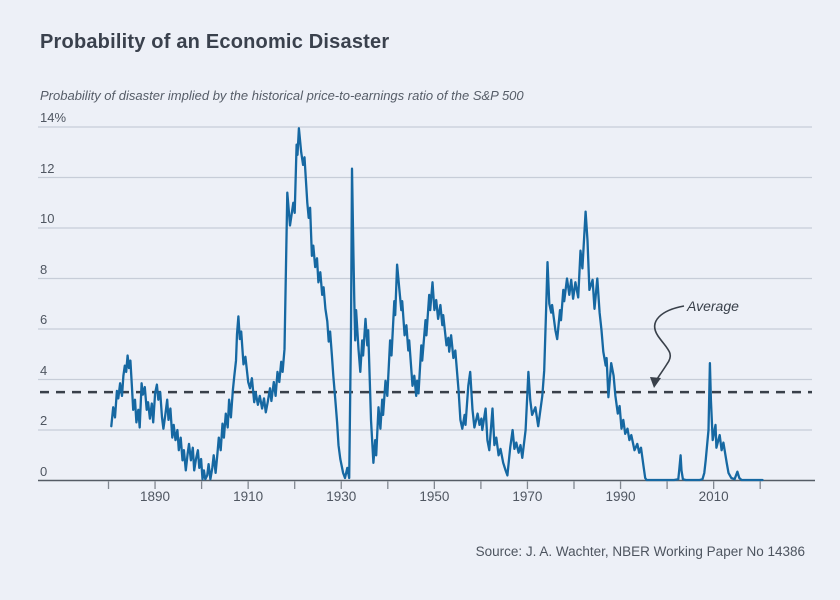 The height and width of the screenshot is (600, 840). Describe the element at coordinates (53, 117) in the screenshot. I see `y-tick-label: 14%` at that location.